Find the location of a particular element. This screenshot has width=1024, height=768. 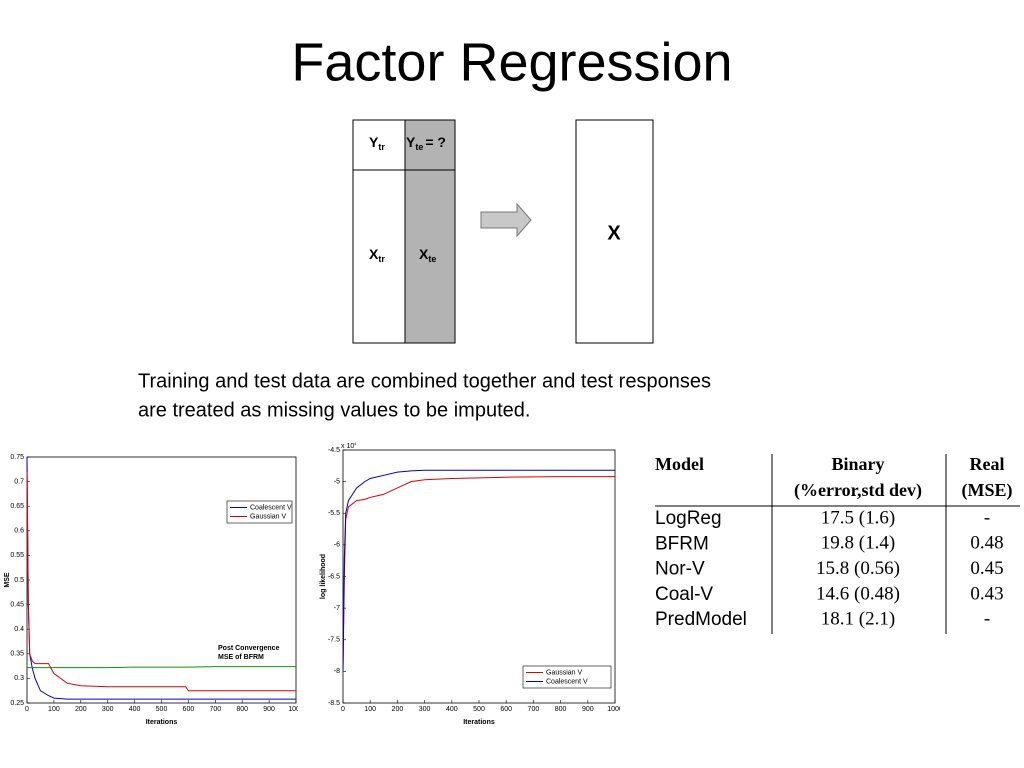

y-tick-label: 0.6 is located at coordinates (19, 531).